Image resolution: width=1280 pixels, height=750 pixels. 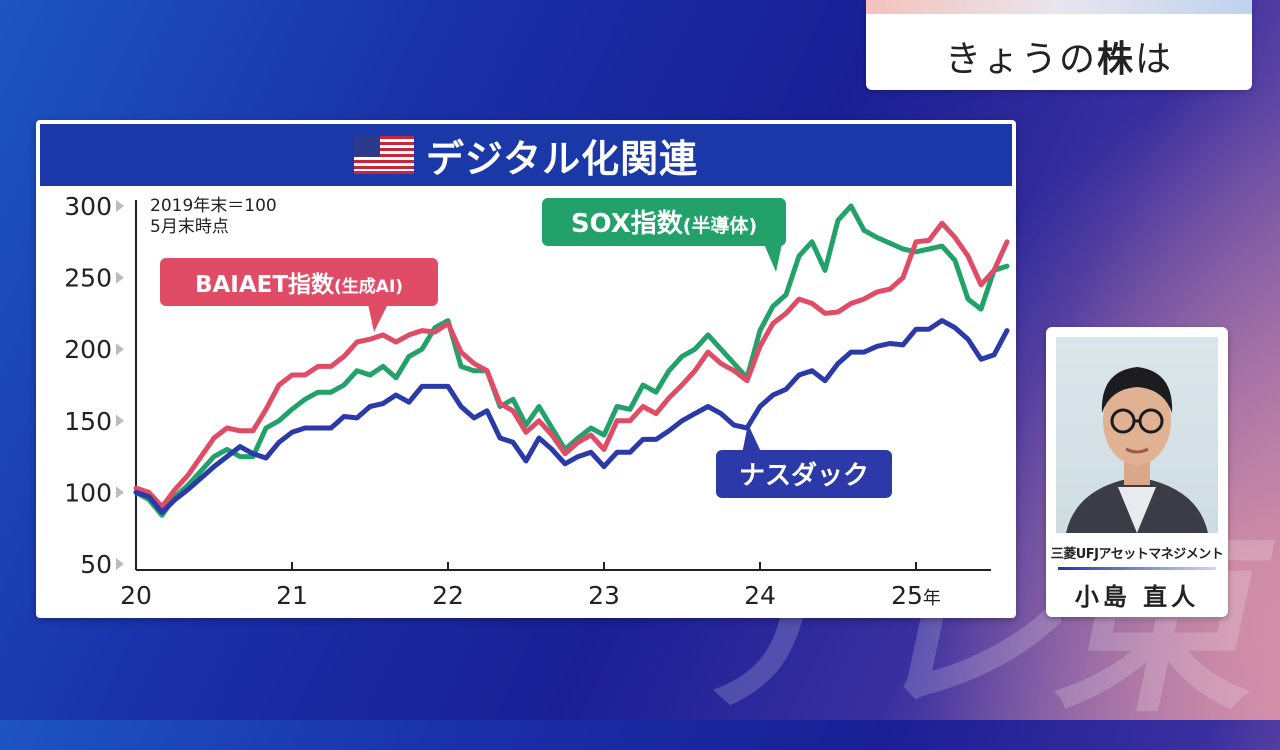 What do you see at coordinates (1137, 568) in the screenshot?
I see `company-underline` at bounding box center [1137, 568].